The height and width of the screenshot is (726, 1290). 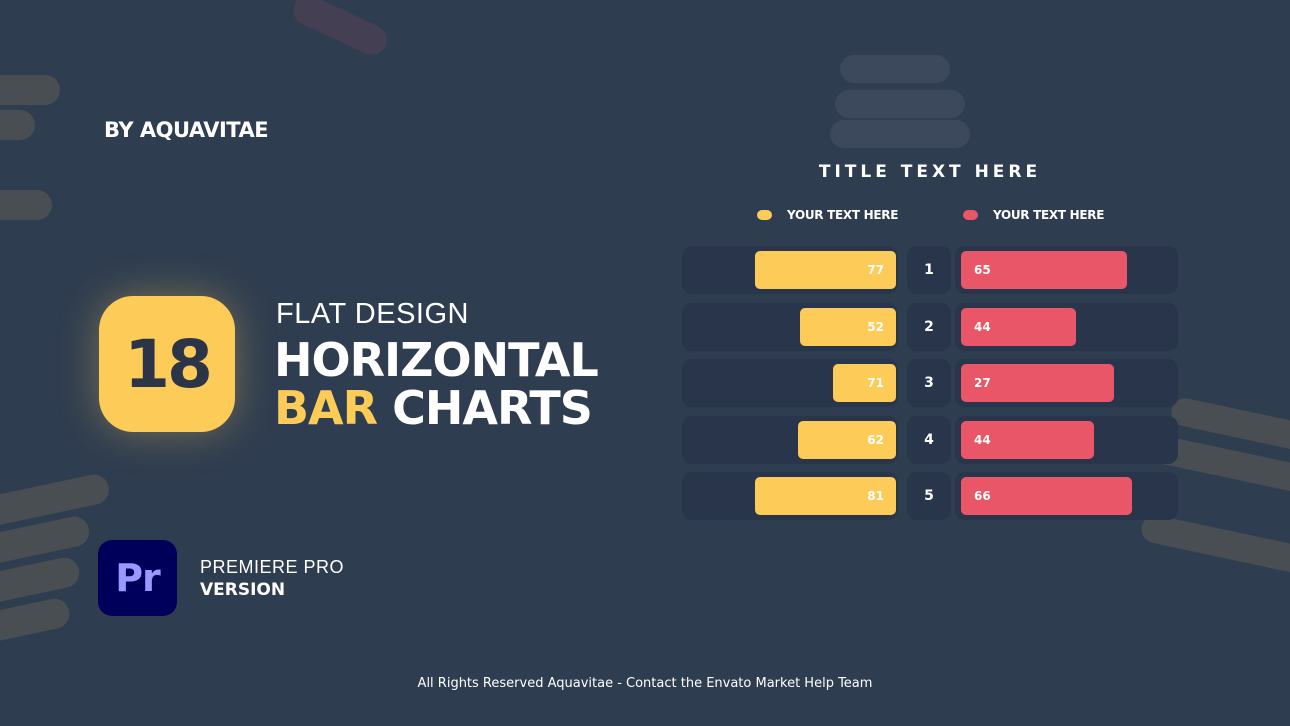 What do you see at coordinates (875, 439) in the screenshot?
I see `data-label: 62` at bounding box center [875, 439].